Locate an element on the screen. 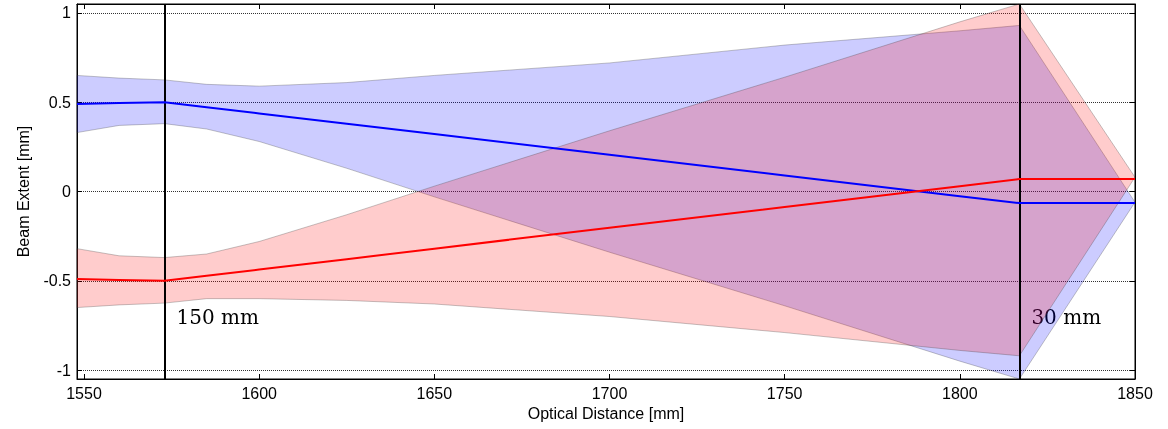  y-tick-label: 1 is located at coordinates (67, 13).